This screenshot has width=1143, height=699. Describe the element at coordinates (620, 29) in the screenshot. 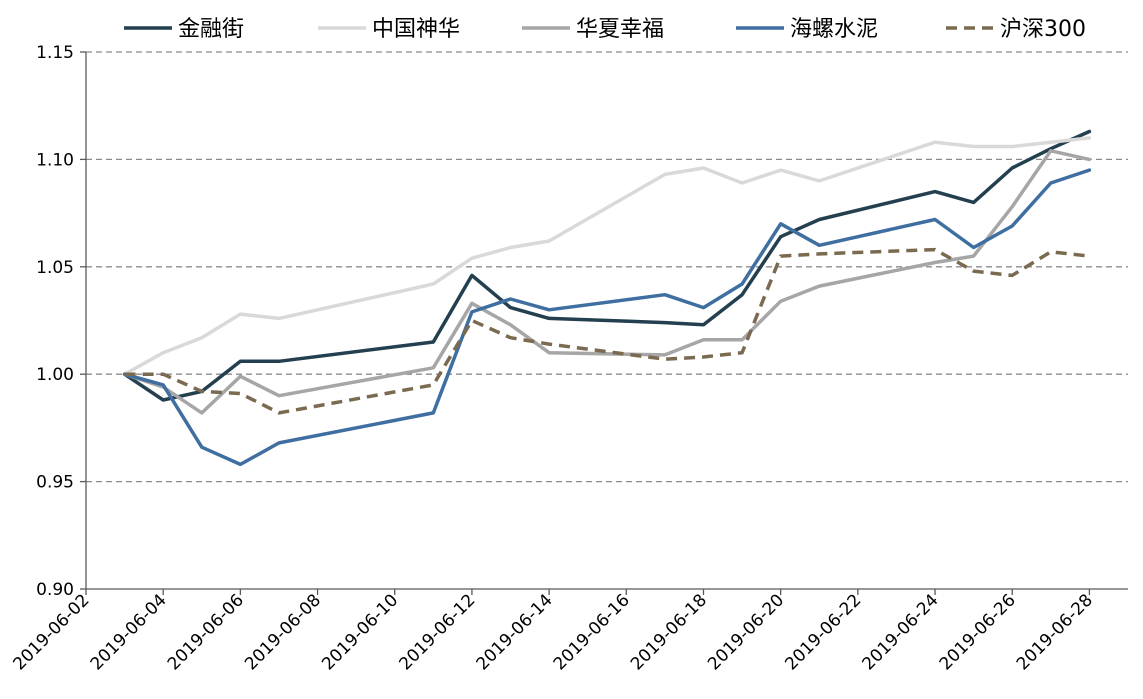

I see `legend-label-2: 华夏幸福` at that location.